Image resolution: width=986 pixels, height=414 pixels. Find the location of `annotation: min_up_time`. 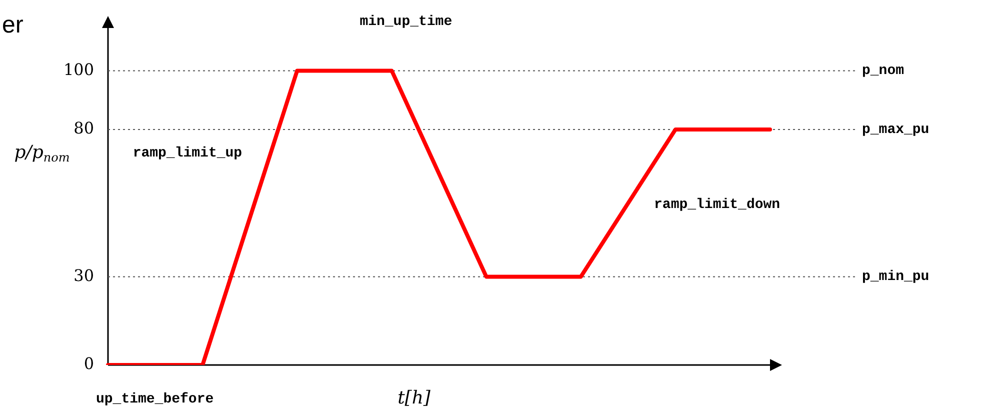

annotation: min_up_time is located at coordinates (406, 22).